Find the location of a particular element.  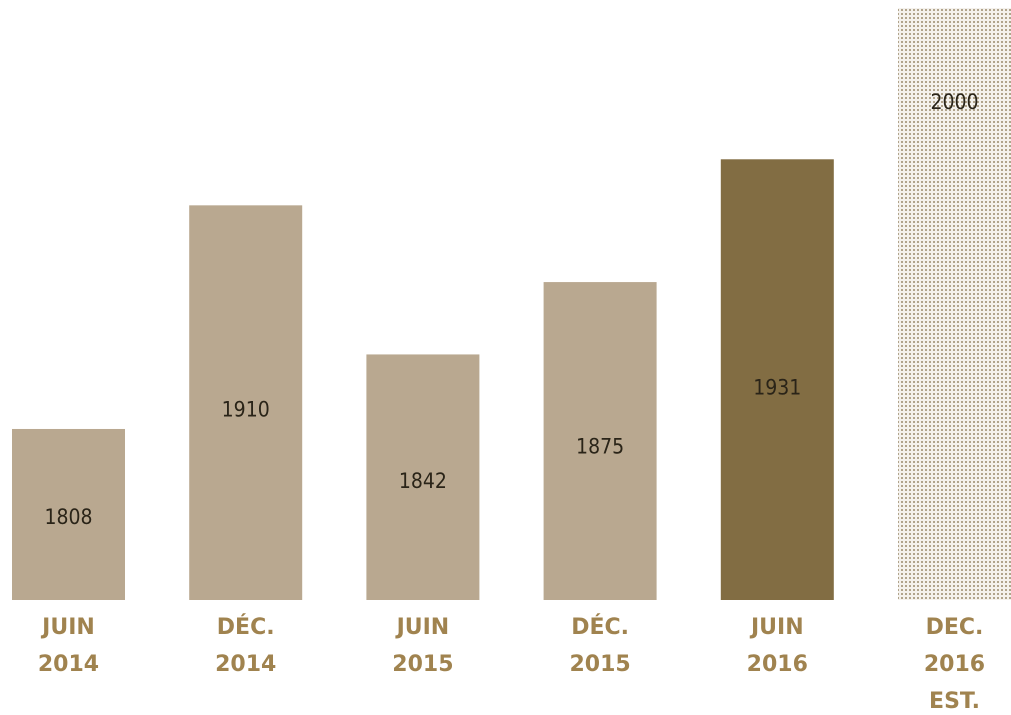

value-label: 1931 is located at coordinates (777, 387).